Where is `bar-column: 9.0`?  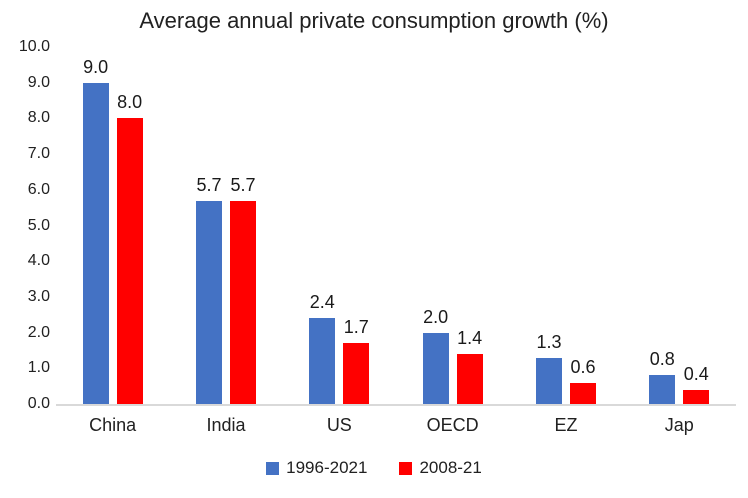 bar-column: 9.0 is located at coordinates (95, 225).